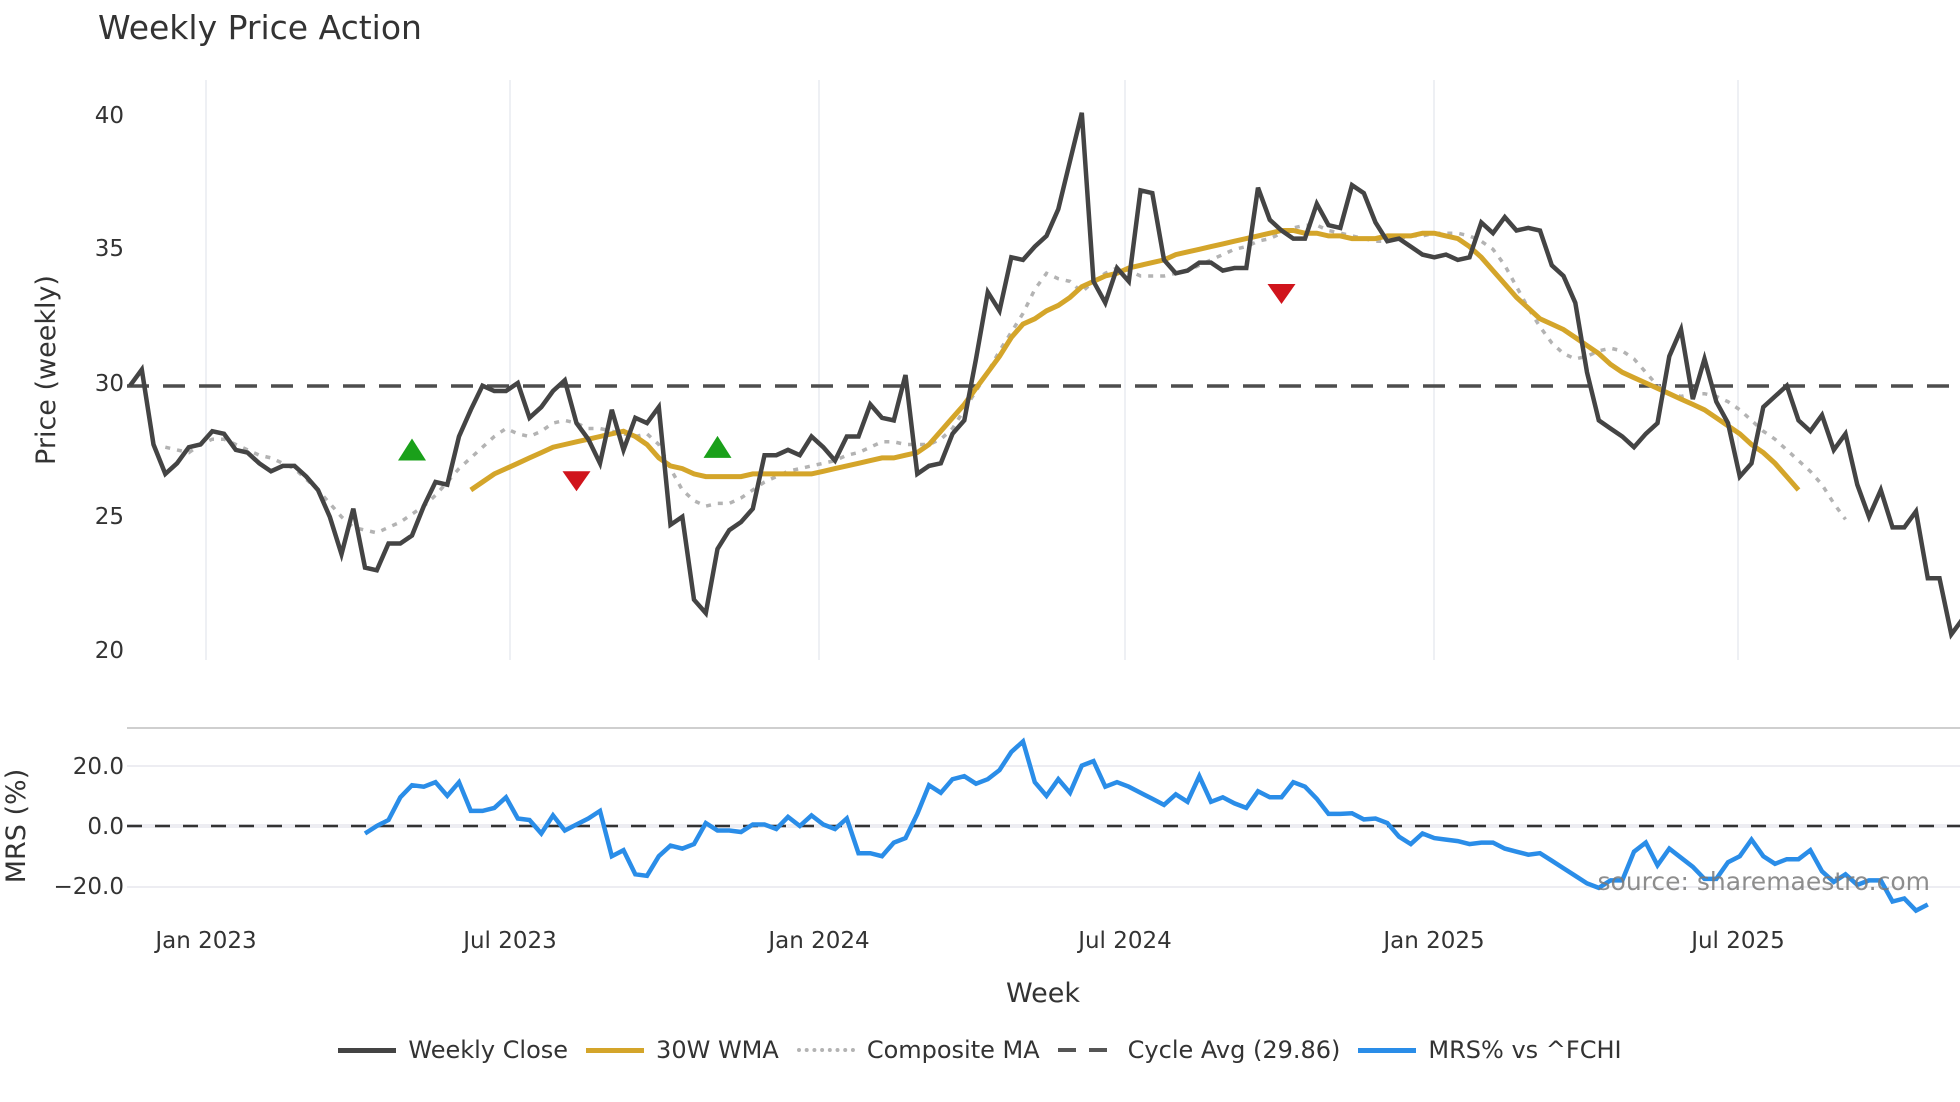 The height and width of the screenshot is (1102, 1960). What do you see at coordinates (98, 767) in the screenshot?
I see `mrs-tick: 20.0` at bounding box center [98, 767].